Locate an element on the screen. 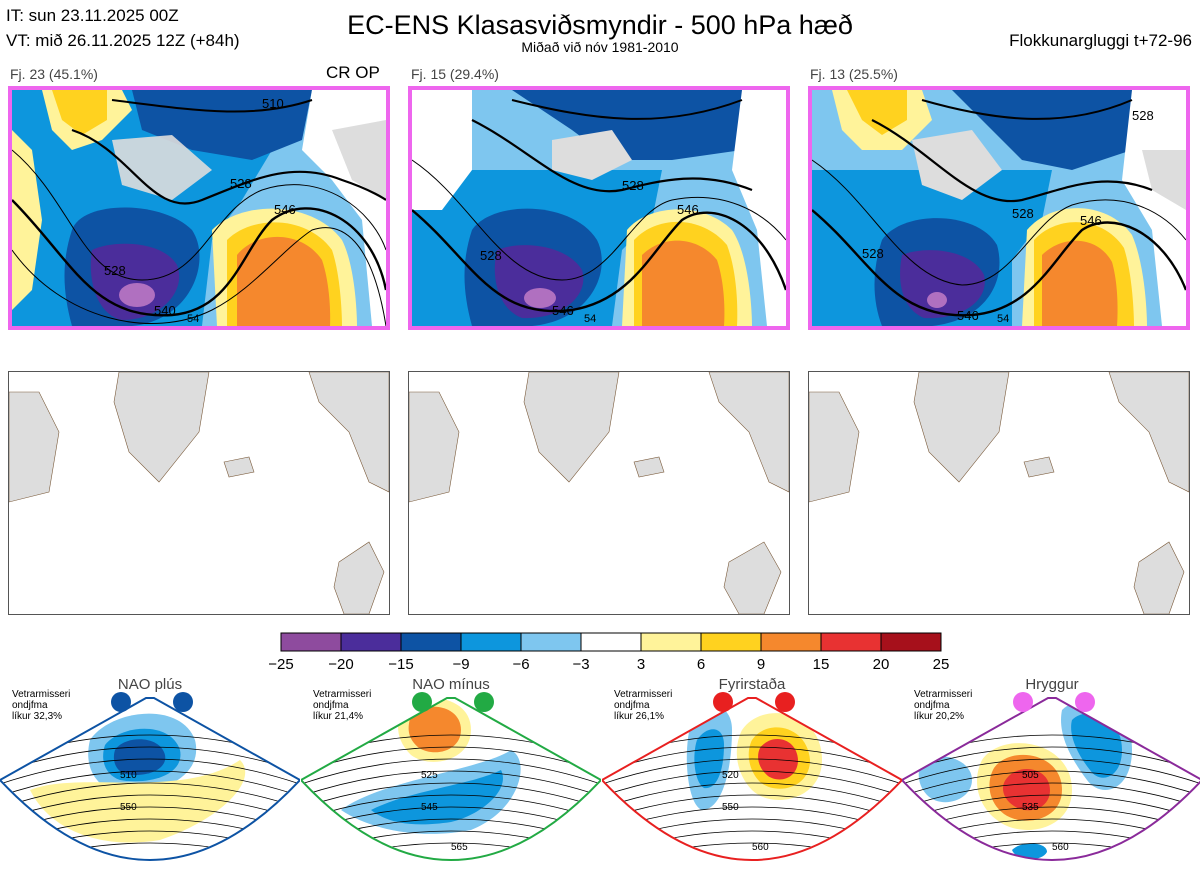  cluster-1-map: 510 528 528 540 546 54 is located at coordinates (199, 208).